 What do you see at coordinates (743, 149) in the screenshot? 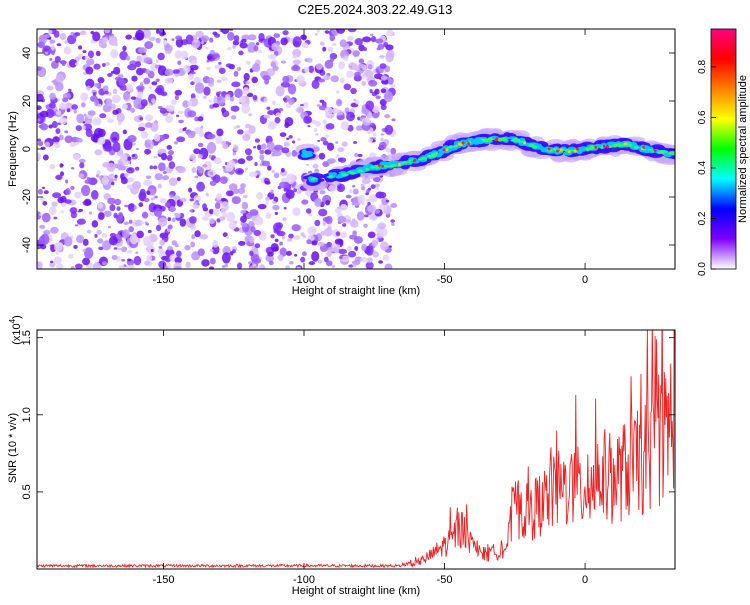
I see `colorbar-label: Normalized spectral amplitude` at bounding box center [743, 149].